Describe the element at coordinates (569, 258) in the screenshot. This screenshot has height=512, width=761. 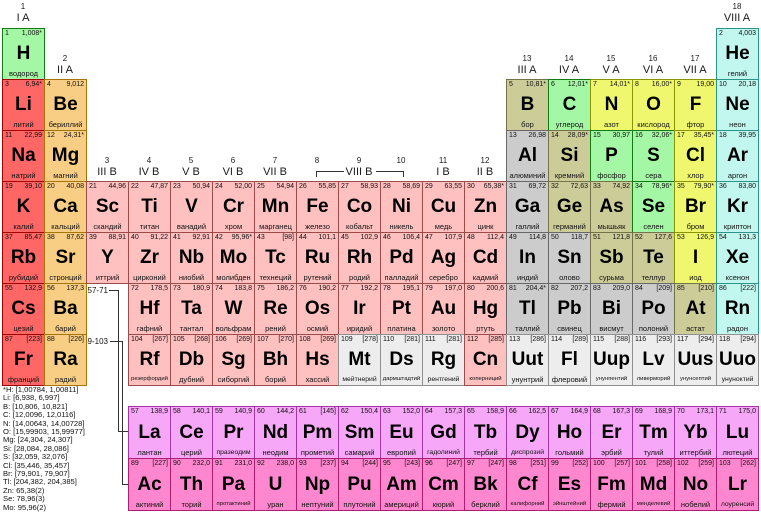
I see `element-cell-sn: 50 118,7 Sn олово` at that location.